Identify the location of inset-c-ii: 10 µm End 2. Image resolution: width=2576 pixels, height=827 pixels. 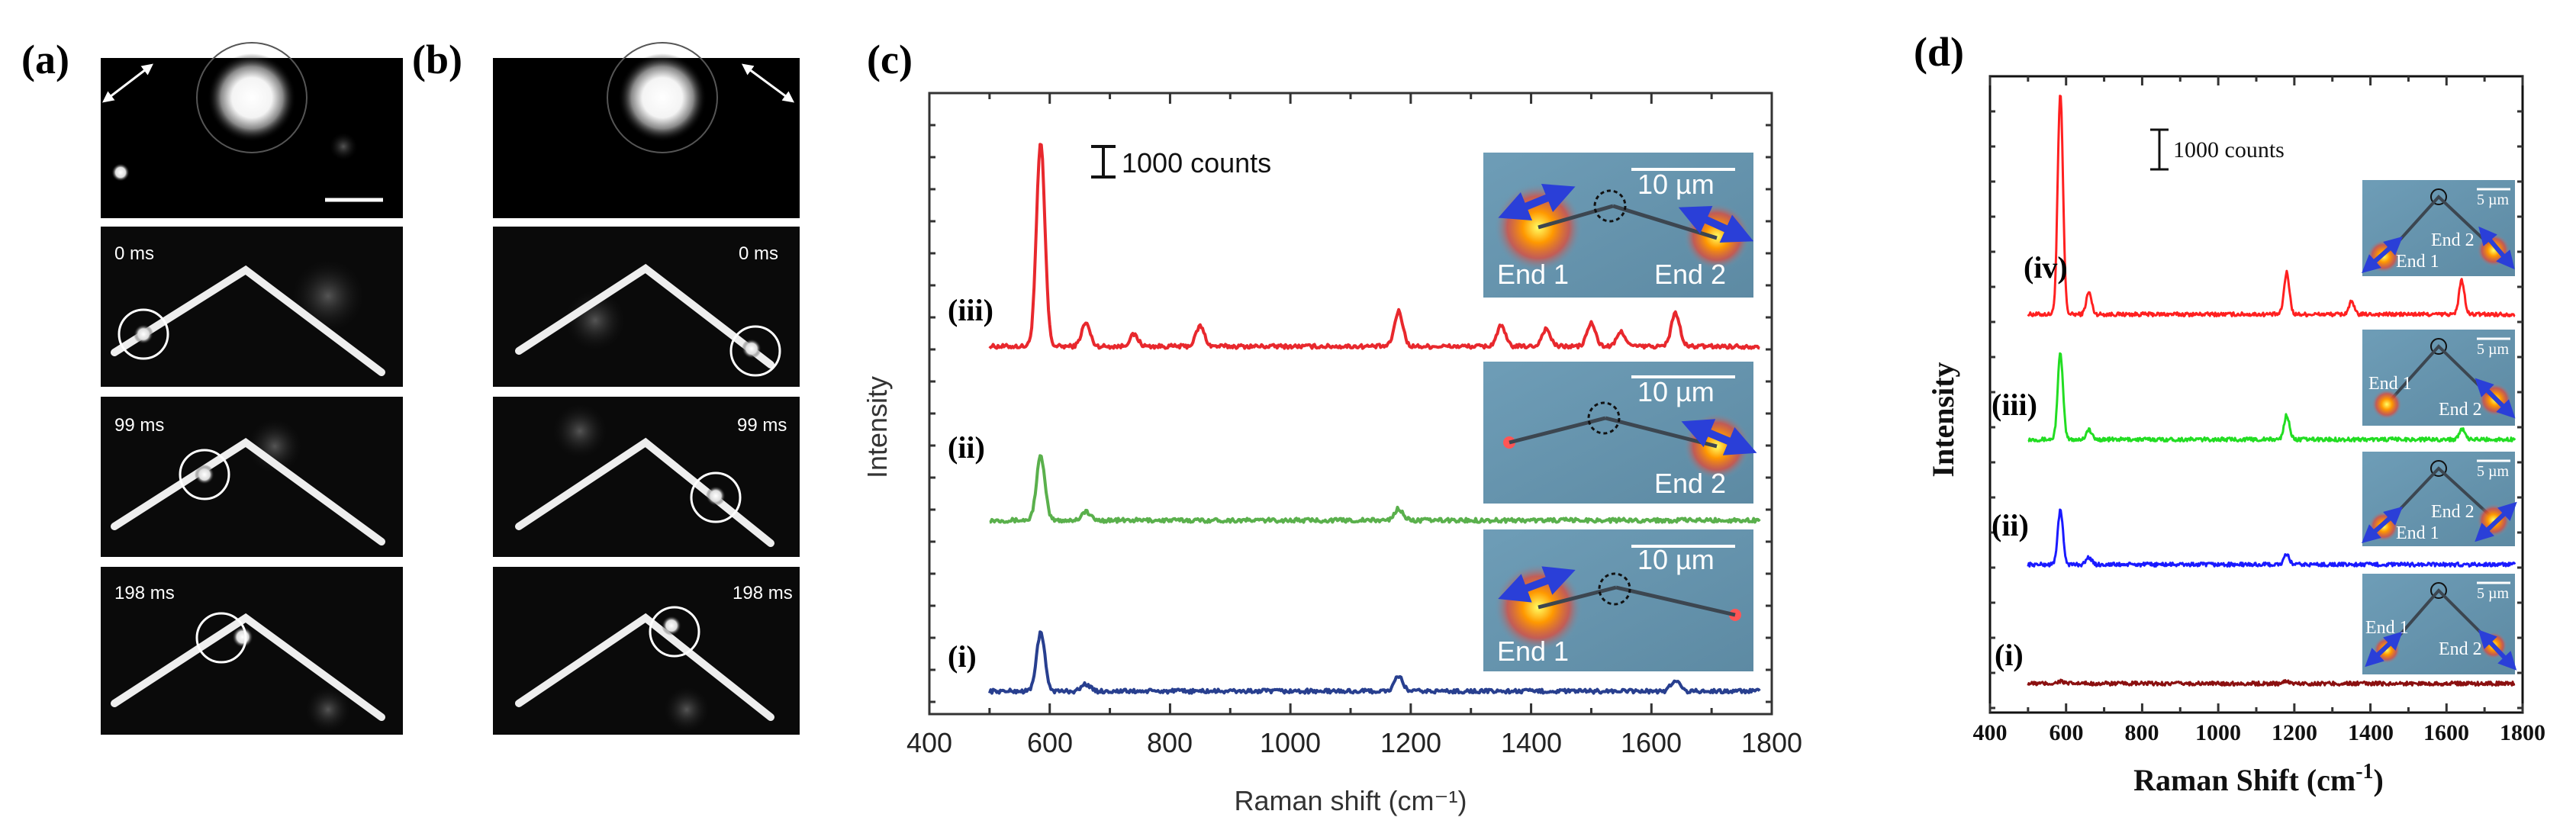
(1620, 433).